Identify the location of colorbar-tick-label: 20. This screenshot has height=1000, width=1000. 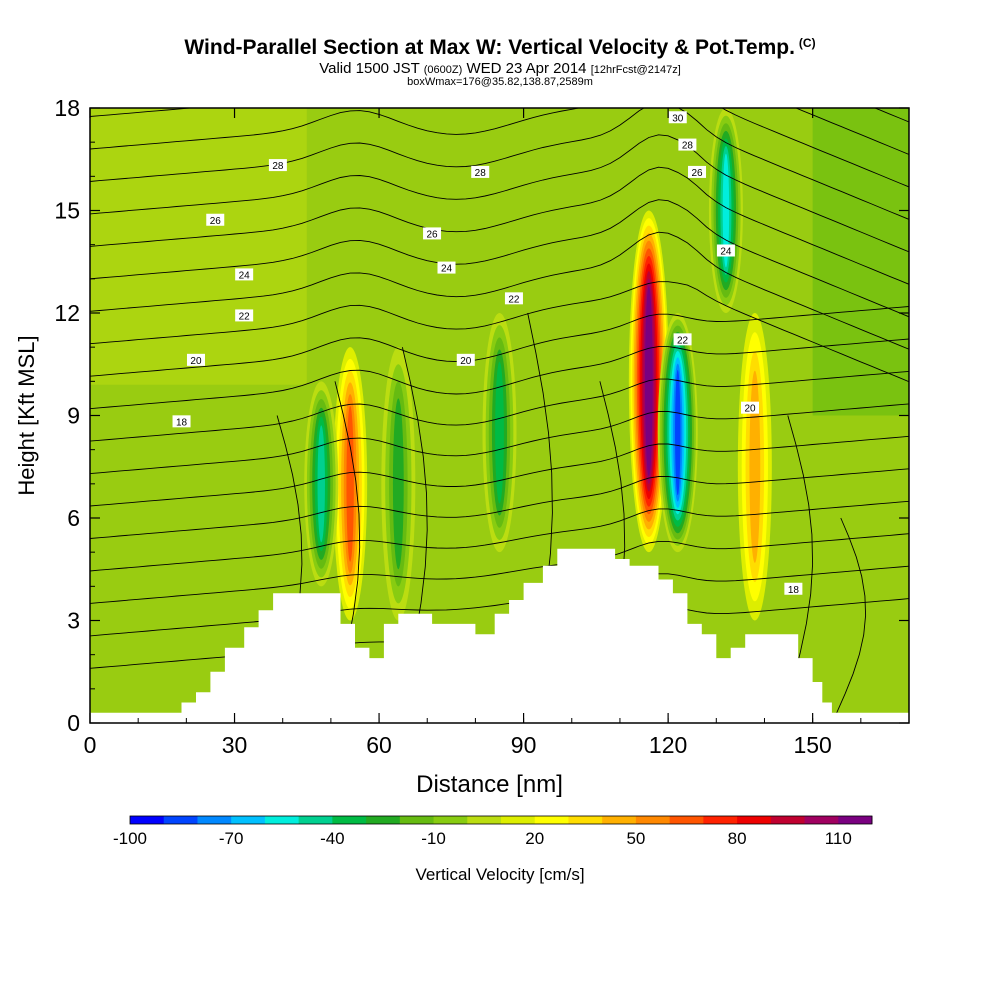
(534, 838).